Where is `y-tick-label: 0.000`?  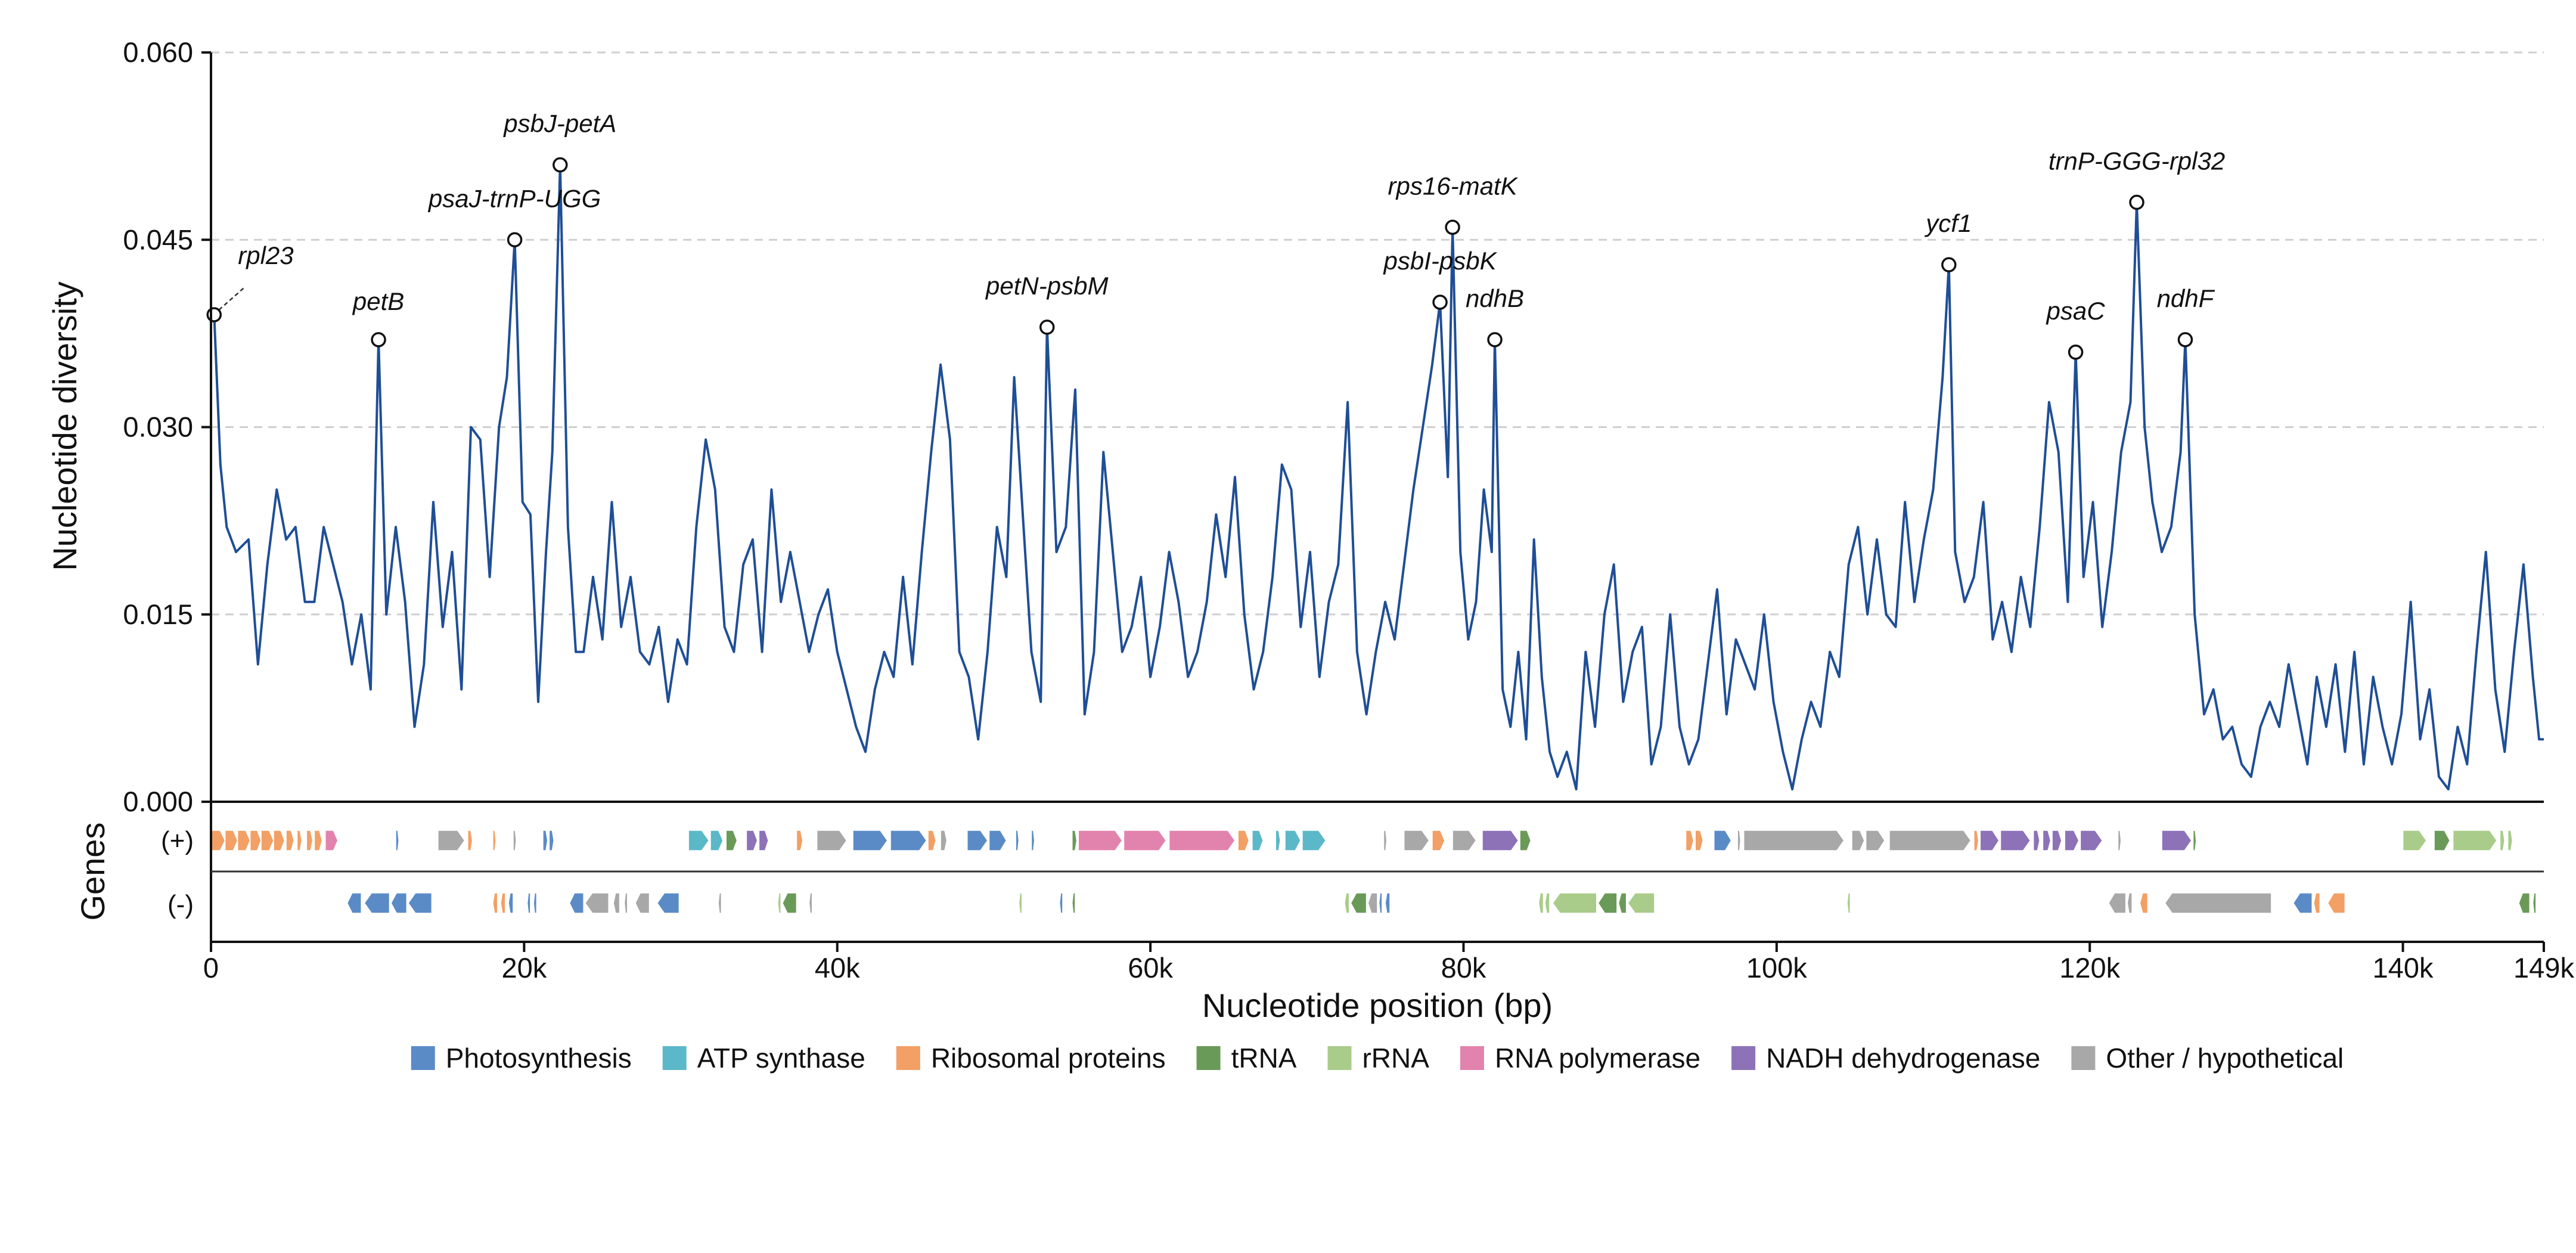
y-tick-label: 0.000 is located at coordinates (158, 801).